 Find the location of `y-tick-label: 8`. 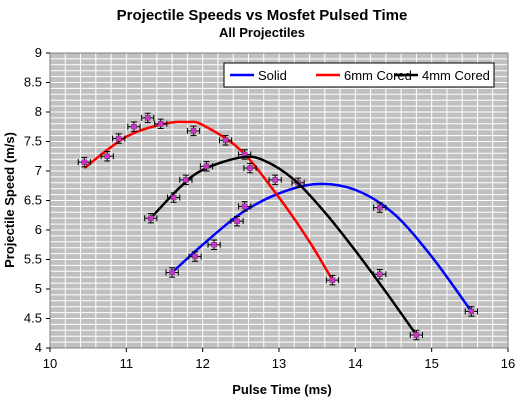

y-tick-label: 8 is located at coordinates (38, 111).